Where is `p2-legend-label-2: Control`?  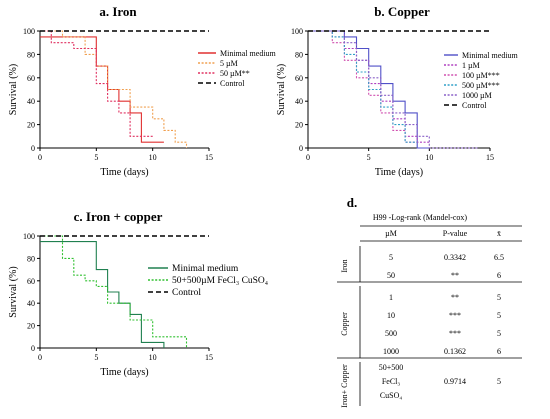 p2-legend-label-2: Control is located at coordinates (186, 293).